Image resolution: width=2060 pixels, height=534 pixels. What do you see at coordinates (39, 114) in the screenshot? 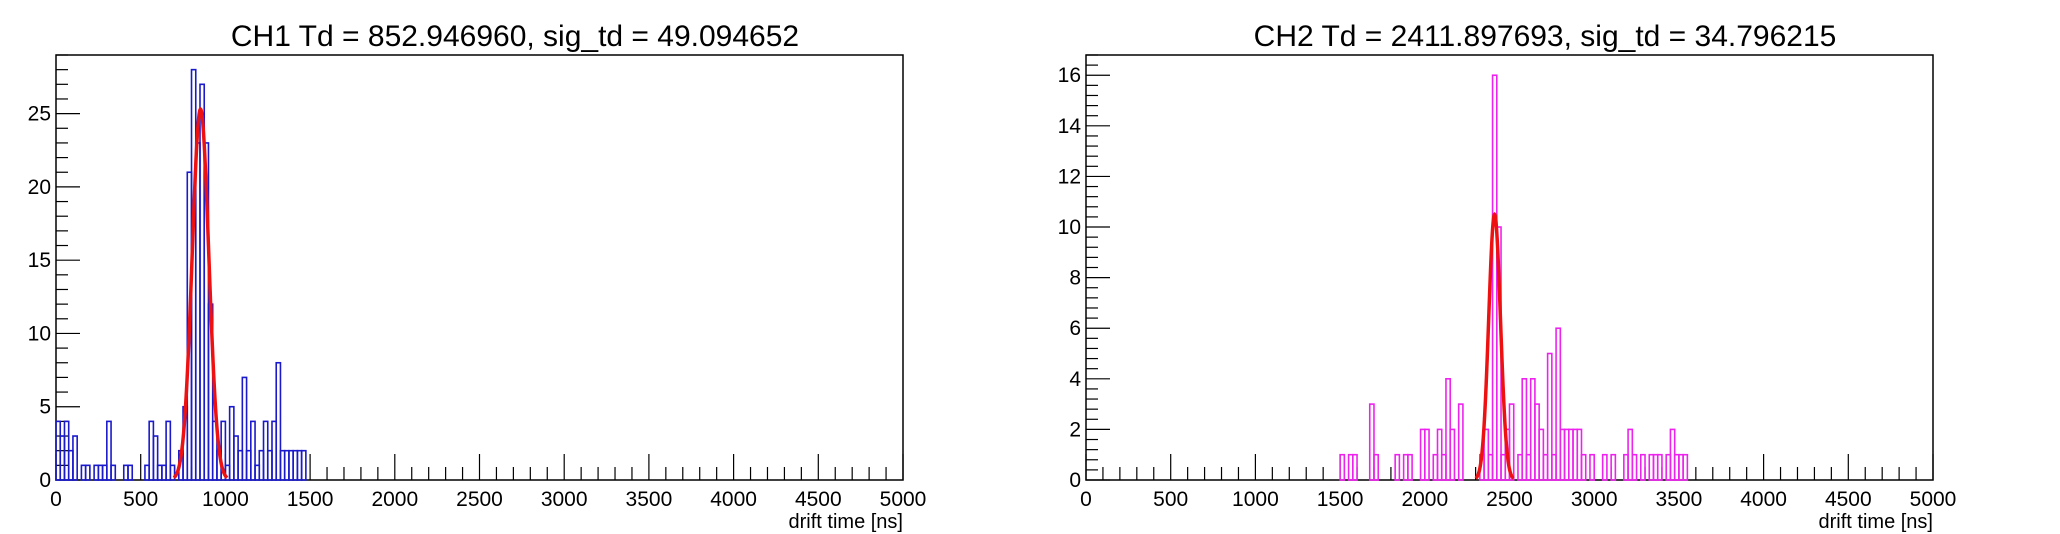
I see `y-tick-label: 25` at bounding box center [39, 114].